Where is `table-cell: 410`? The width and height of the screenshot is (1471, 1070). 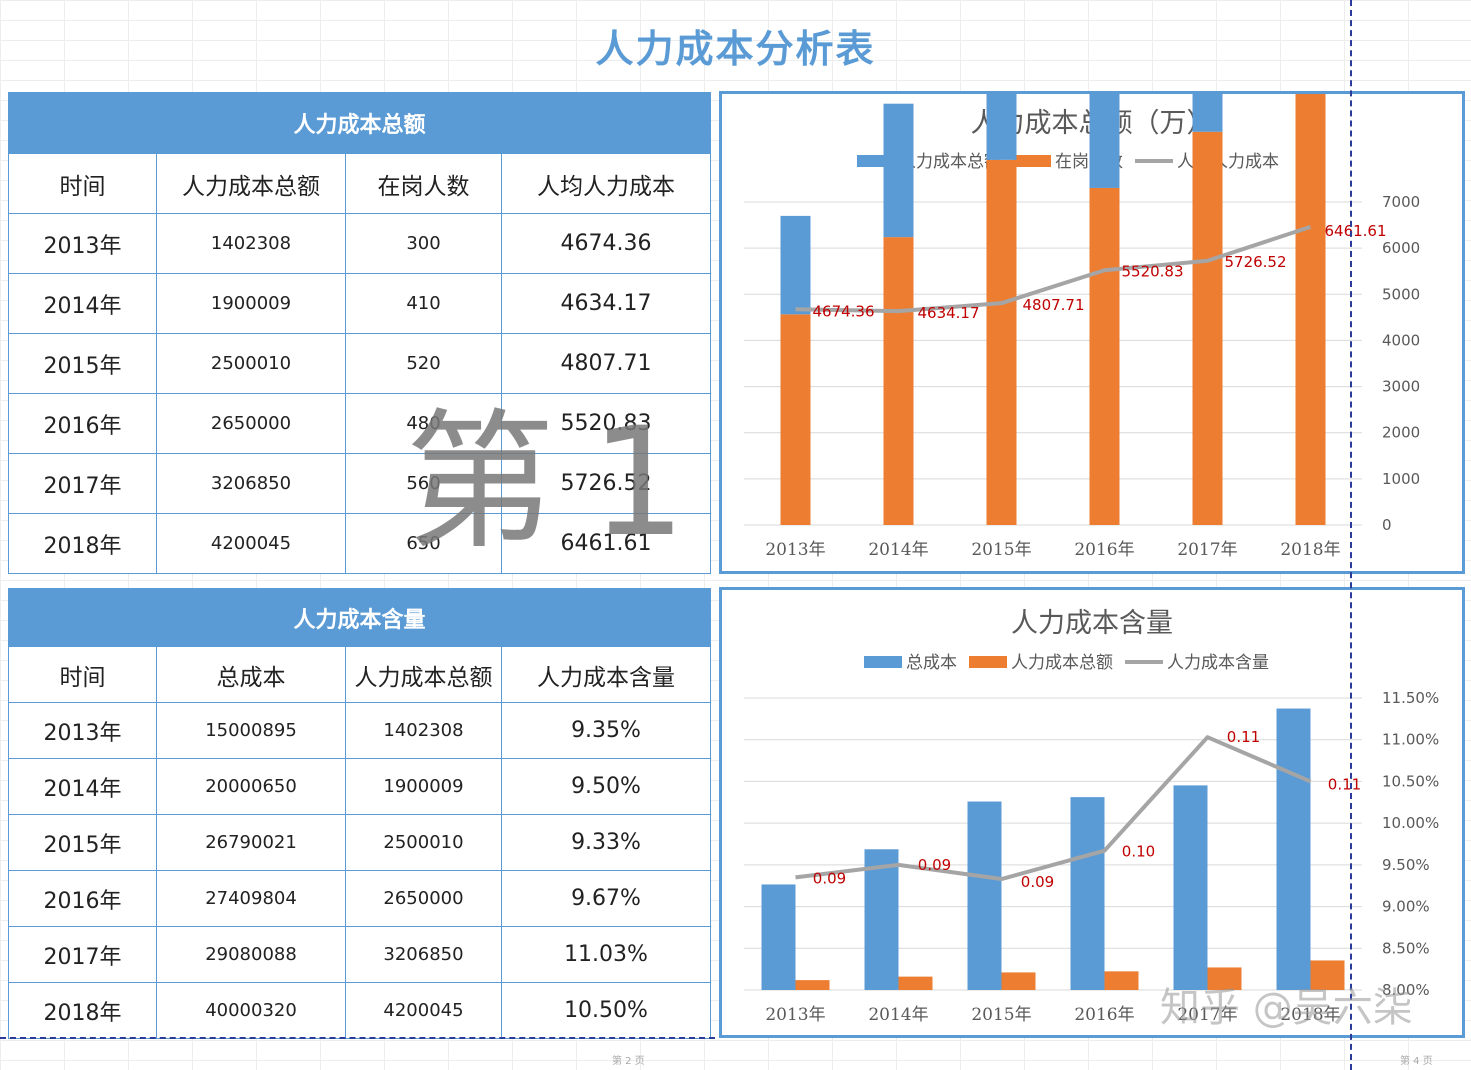 table-cell: 410 is located at coordinates (423, 303).